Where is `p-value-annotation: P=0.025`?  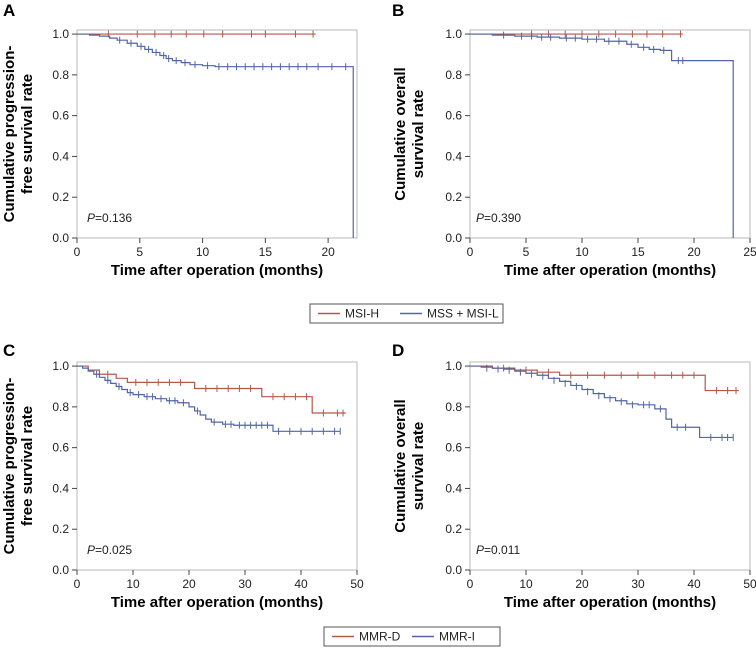
p-value-annotation: P=0.025 is located at coordinates (109, 550).